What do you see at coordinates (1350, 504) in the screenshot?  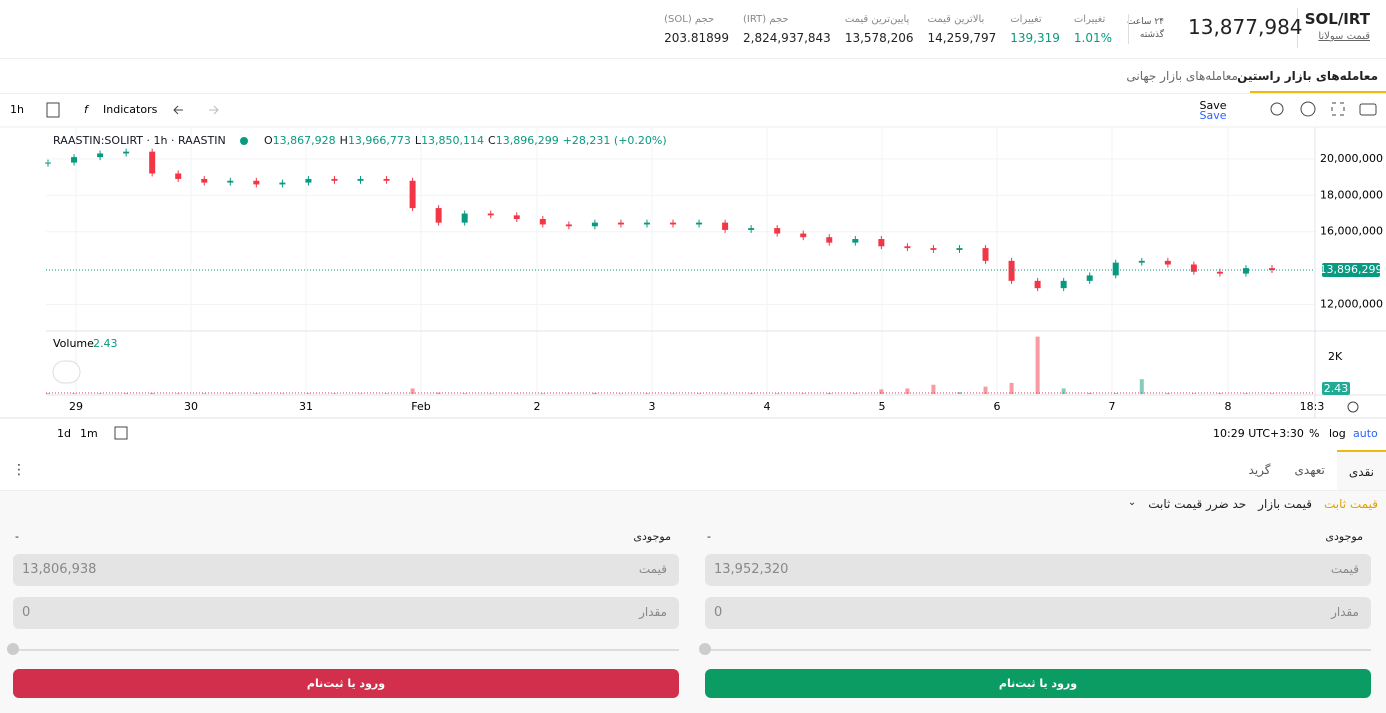 I see `order-type: قیمت ثابت` at bounding box center [1350, 504].